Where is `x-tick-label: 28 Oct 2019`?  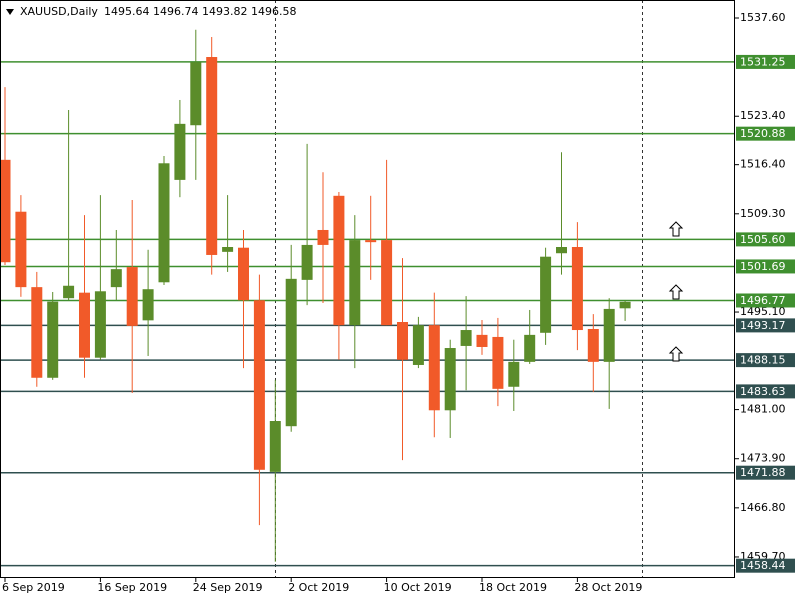
x-tick-label: 28 Oct 2019 is located at coordinates (608, 587).